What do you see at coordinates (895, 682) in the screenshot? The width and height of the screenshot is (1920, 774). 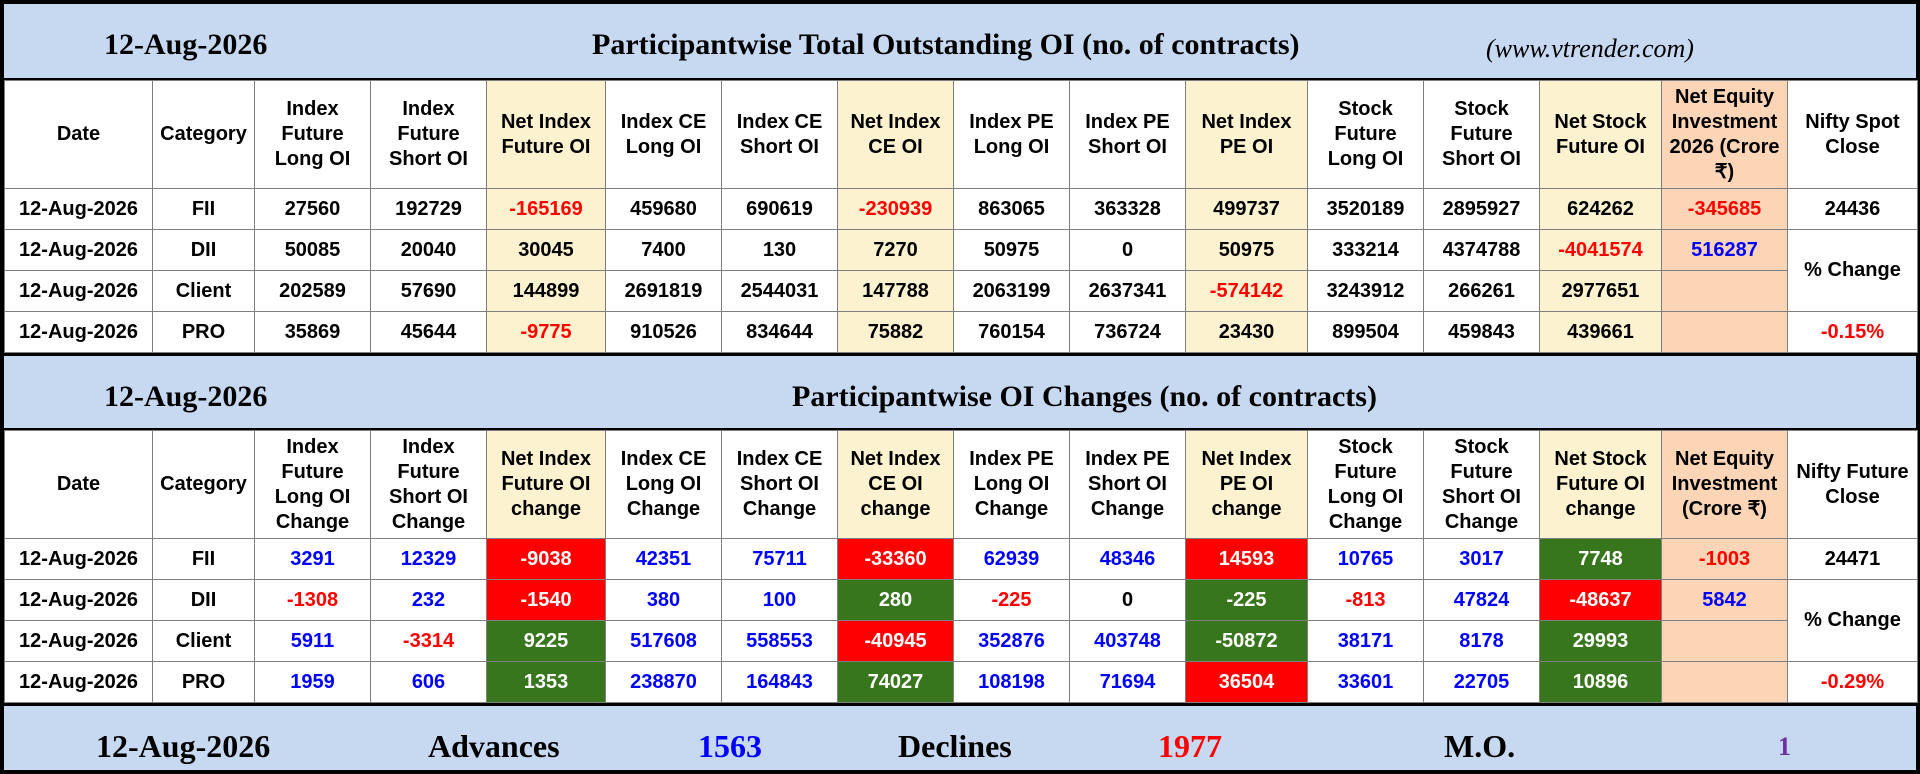 I see `cell-value: 74027` at bounding box center [895, 682].